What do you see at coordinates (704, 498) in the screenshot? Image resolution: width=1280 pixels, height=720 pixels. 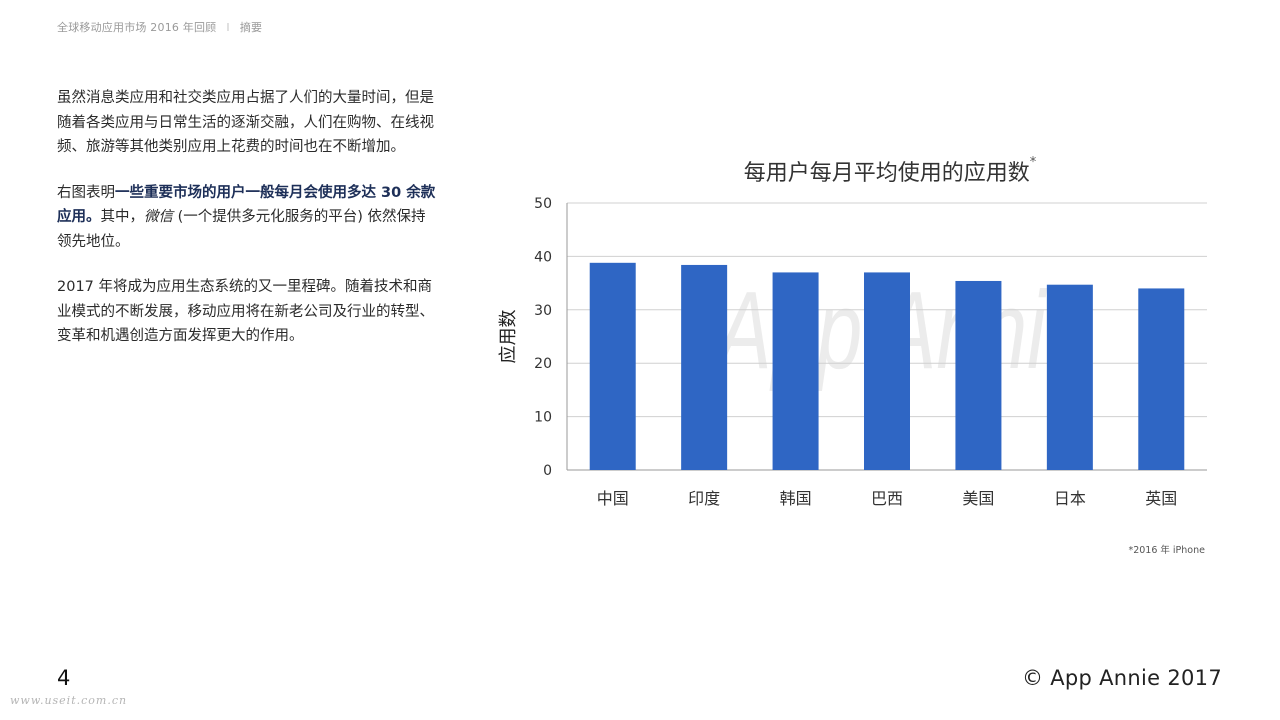 I see `x-tick-label: 印度` at bounding box center [704, 498].